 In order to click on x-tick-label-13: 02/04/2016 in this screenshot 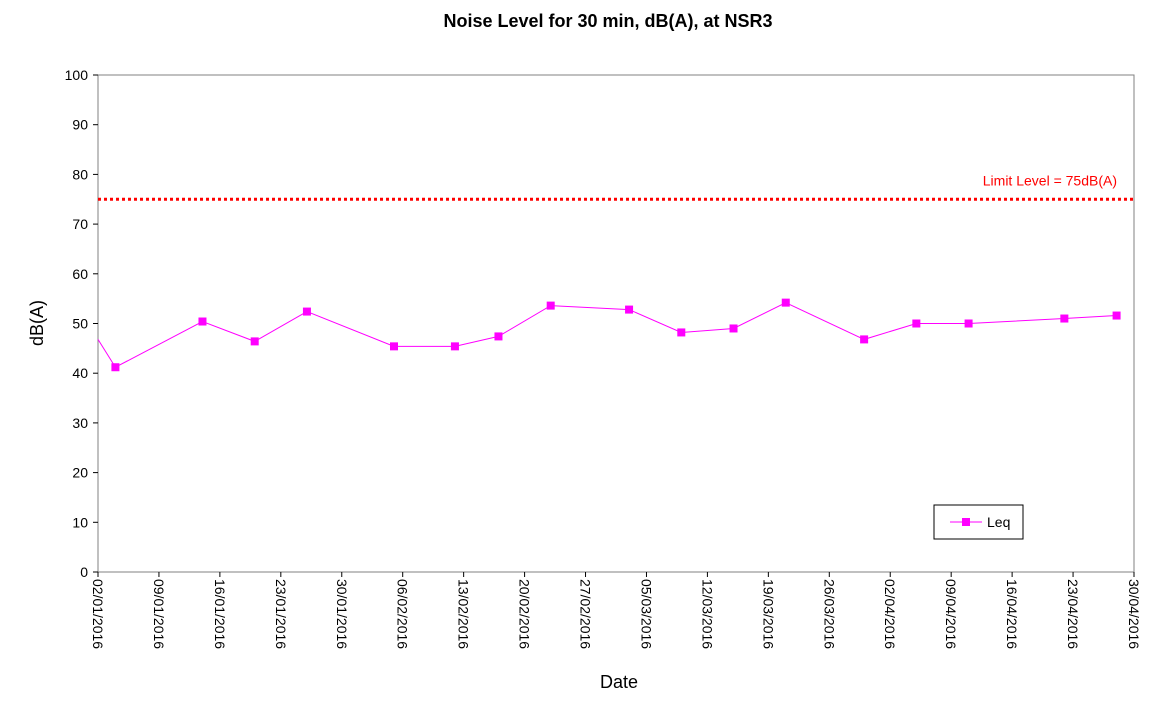, I will do `click(890, 614)`.